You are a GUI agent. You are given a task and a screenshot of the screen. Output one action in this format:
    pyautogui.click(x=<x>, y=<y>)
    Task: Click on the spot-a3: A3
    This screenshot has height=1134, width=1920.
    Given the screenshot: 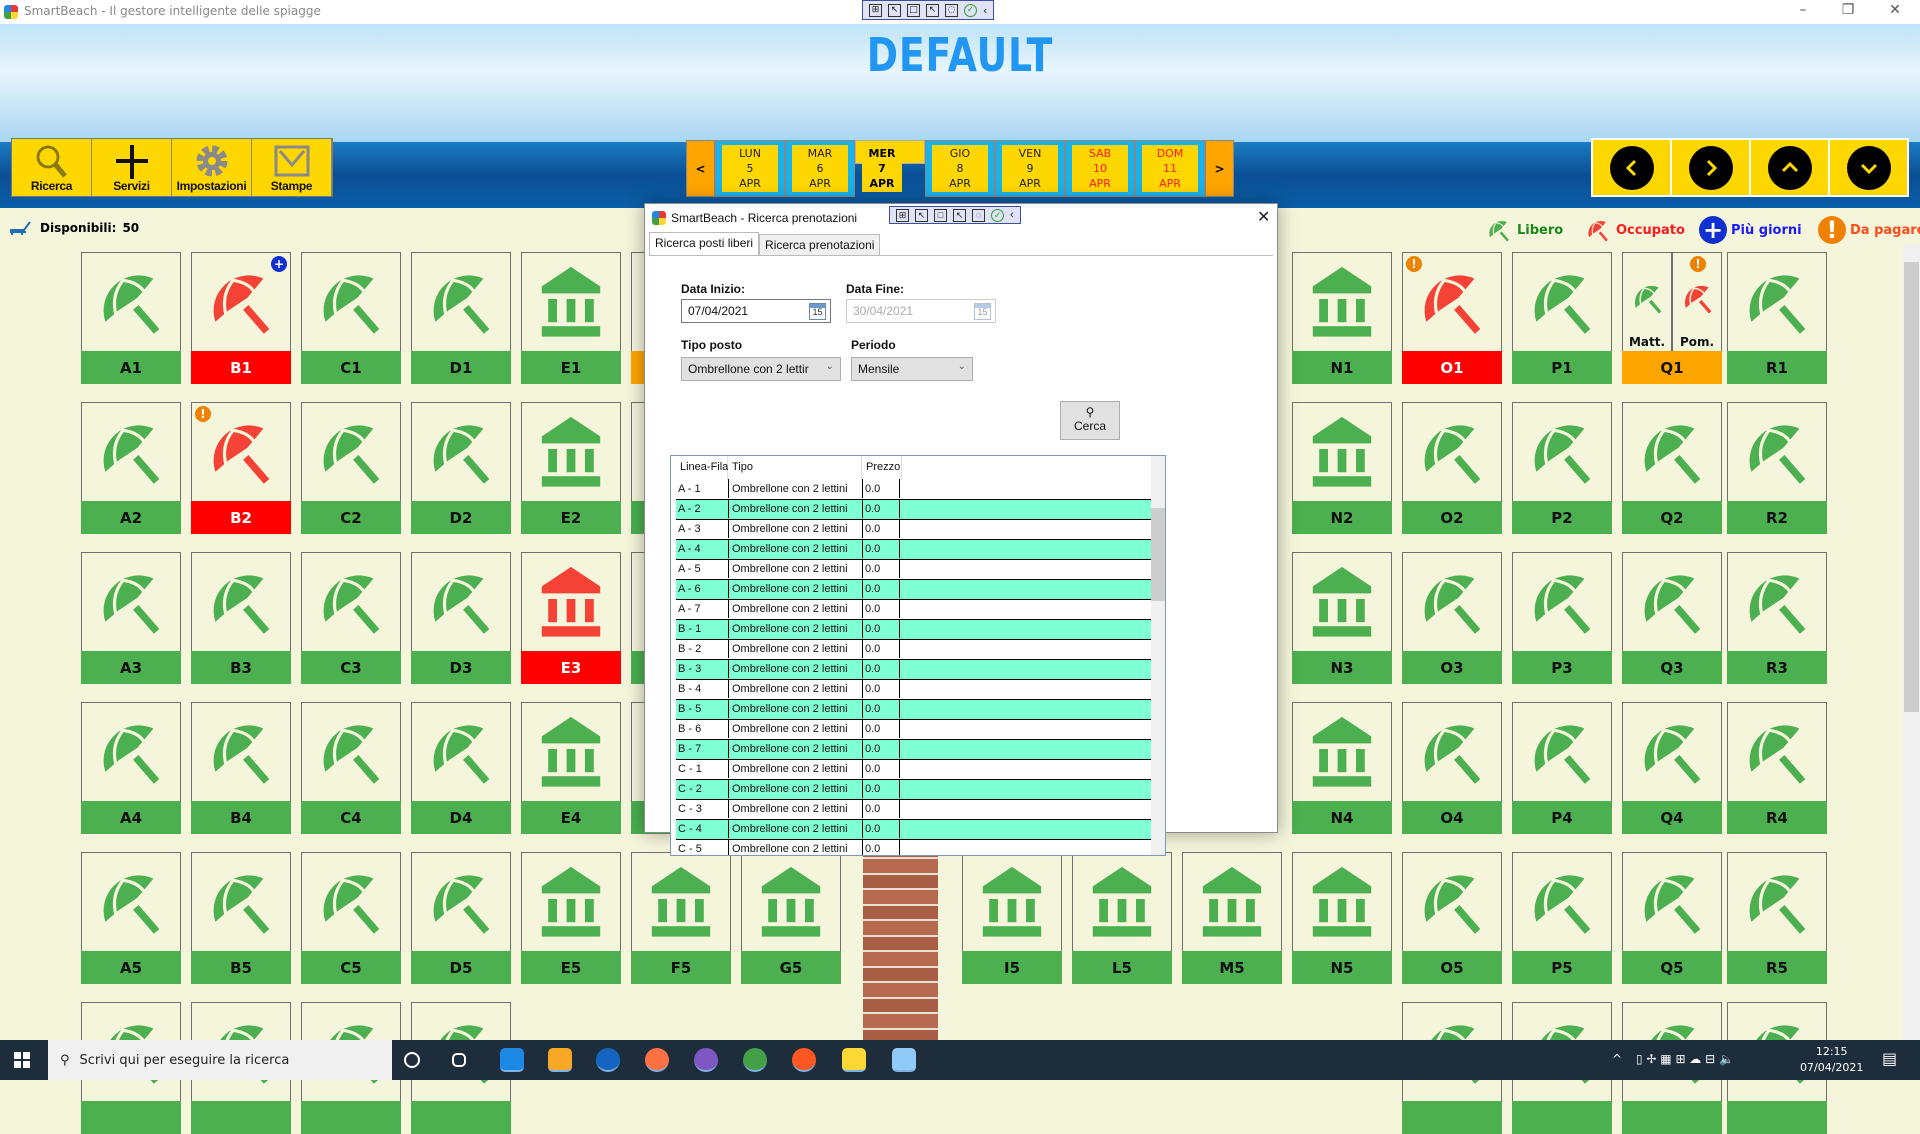 What is the action you would take?
    pyautogui.click(x=131, y=618)
    